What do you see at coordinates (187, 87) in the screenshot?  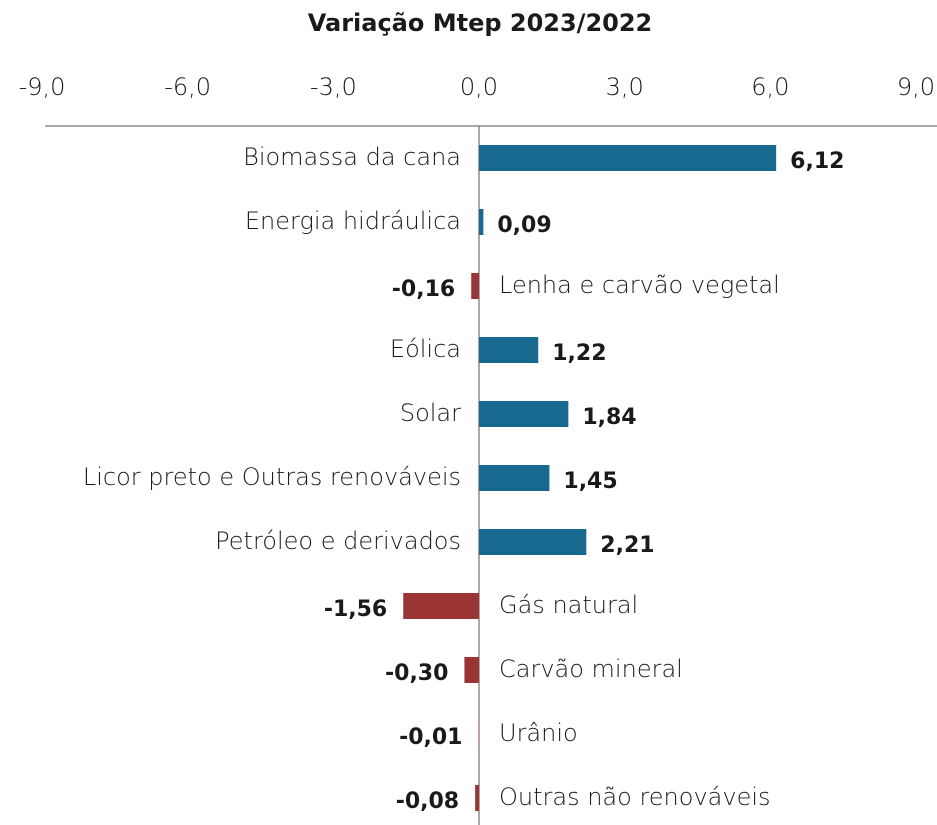 I see `x-tick-label: -6,0` at bounding box center [187, 87].